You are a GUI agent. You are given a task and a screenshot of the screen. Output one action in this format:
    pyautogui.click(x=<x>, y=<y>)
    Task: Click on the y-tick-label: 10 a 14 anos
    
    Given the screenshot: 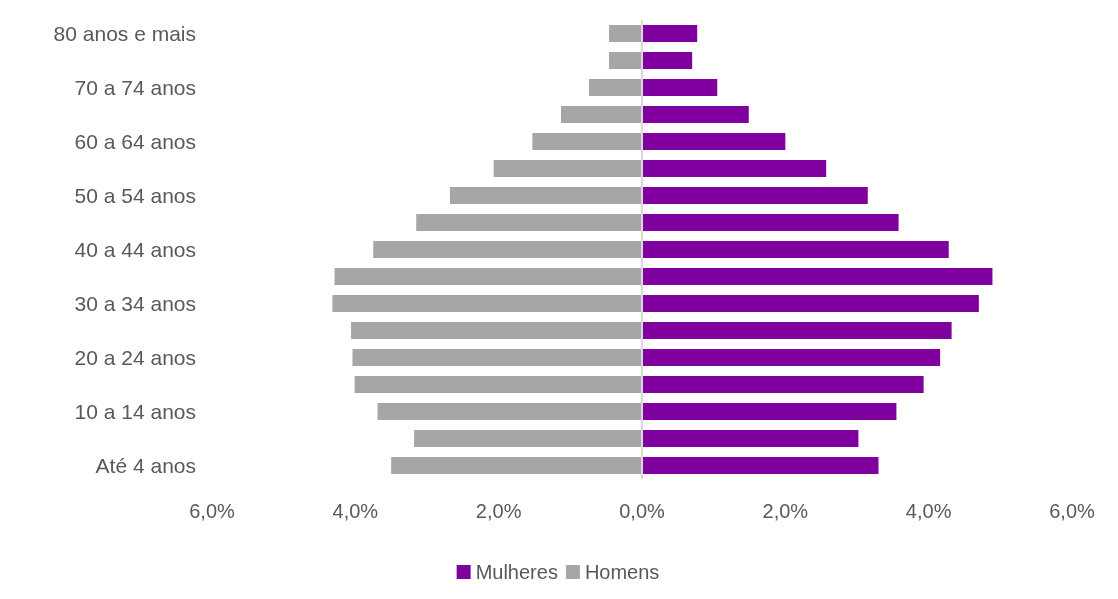 What is the action you would take?
    pyautogui.click(x=135, y=411)
    